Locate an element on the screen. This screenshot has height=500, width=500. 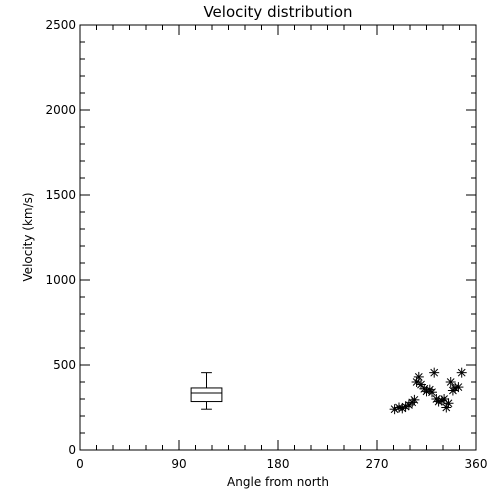
y-tick-label: 1000 is located at coordinates (60, 280).